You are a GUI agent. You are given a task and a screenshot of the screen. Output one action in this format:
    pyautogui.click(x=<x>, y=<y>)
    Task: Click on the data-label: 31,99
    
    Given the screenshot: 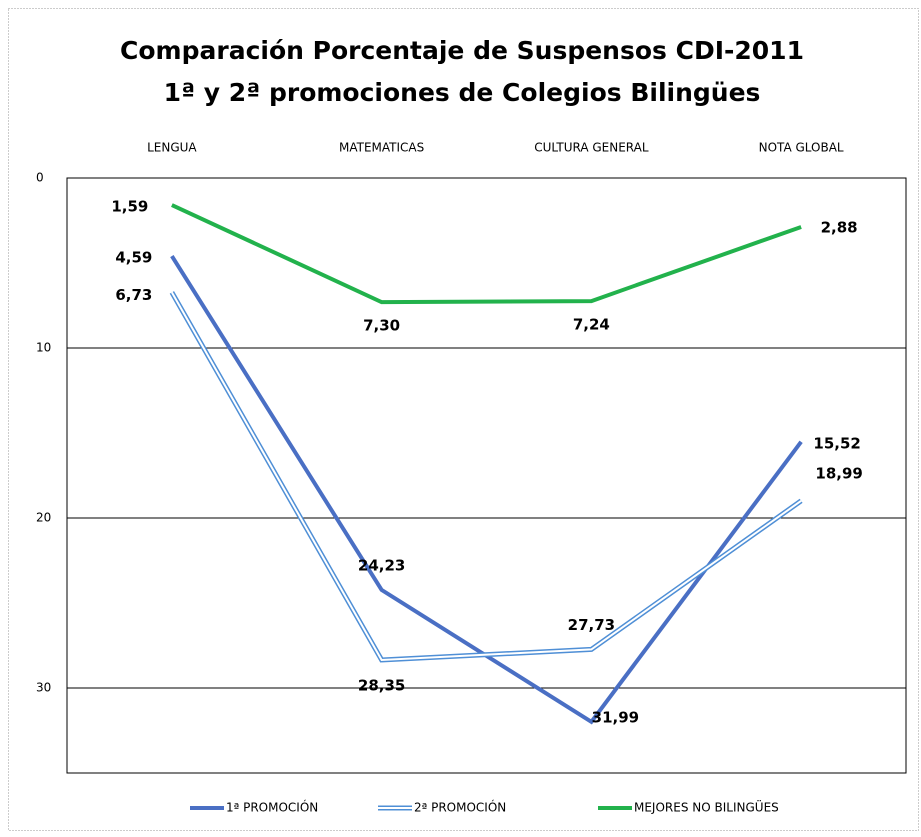 What is the action you would take?
    pyautogui.click(x=615, y=717)
    